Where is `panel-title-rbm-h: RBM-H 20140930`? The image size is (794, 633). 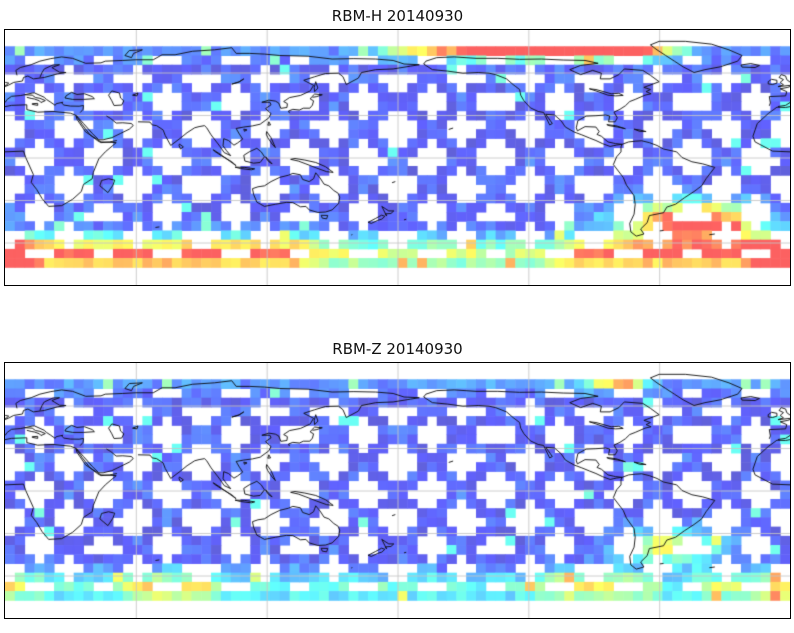
panel-title-rbm-h: RBM-H 20140930 is located at coordinates (397, 16).